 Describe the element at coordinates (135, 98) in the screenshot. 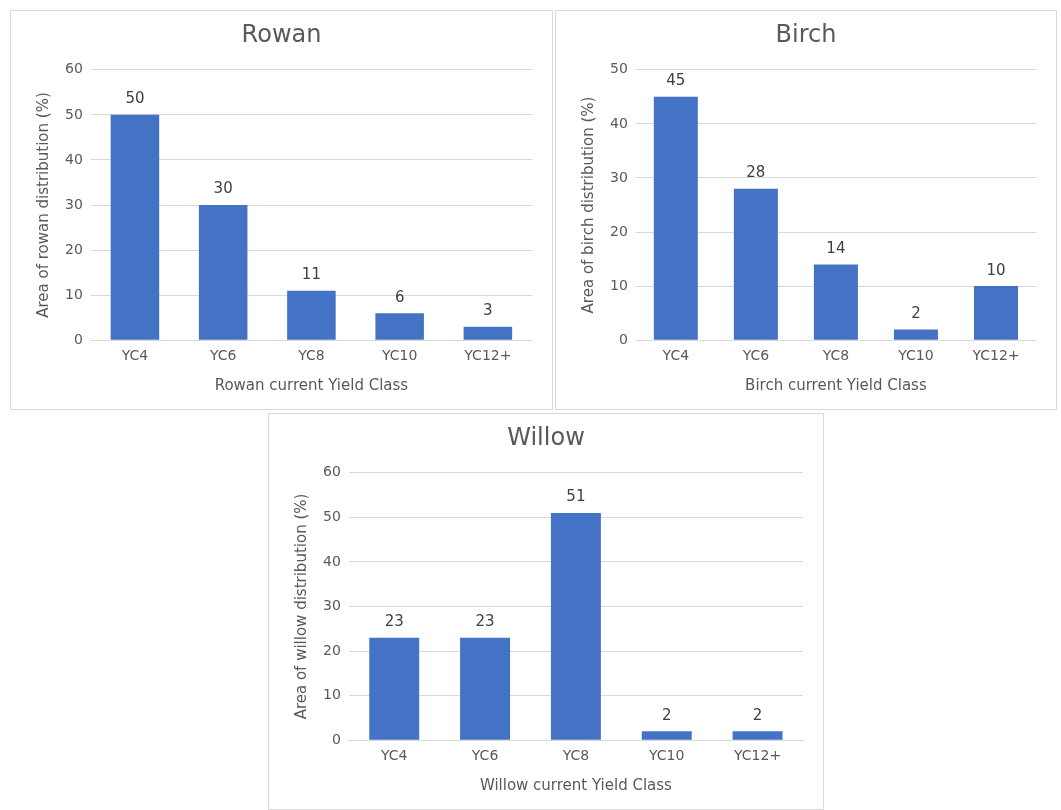

I see `data-label: 50` at that location.